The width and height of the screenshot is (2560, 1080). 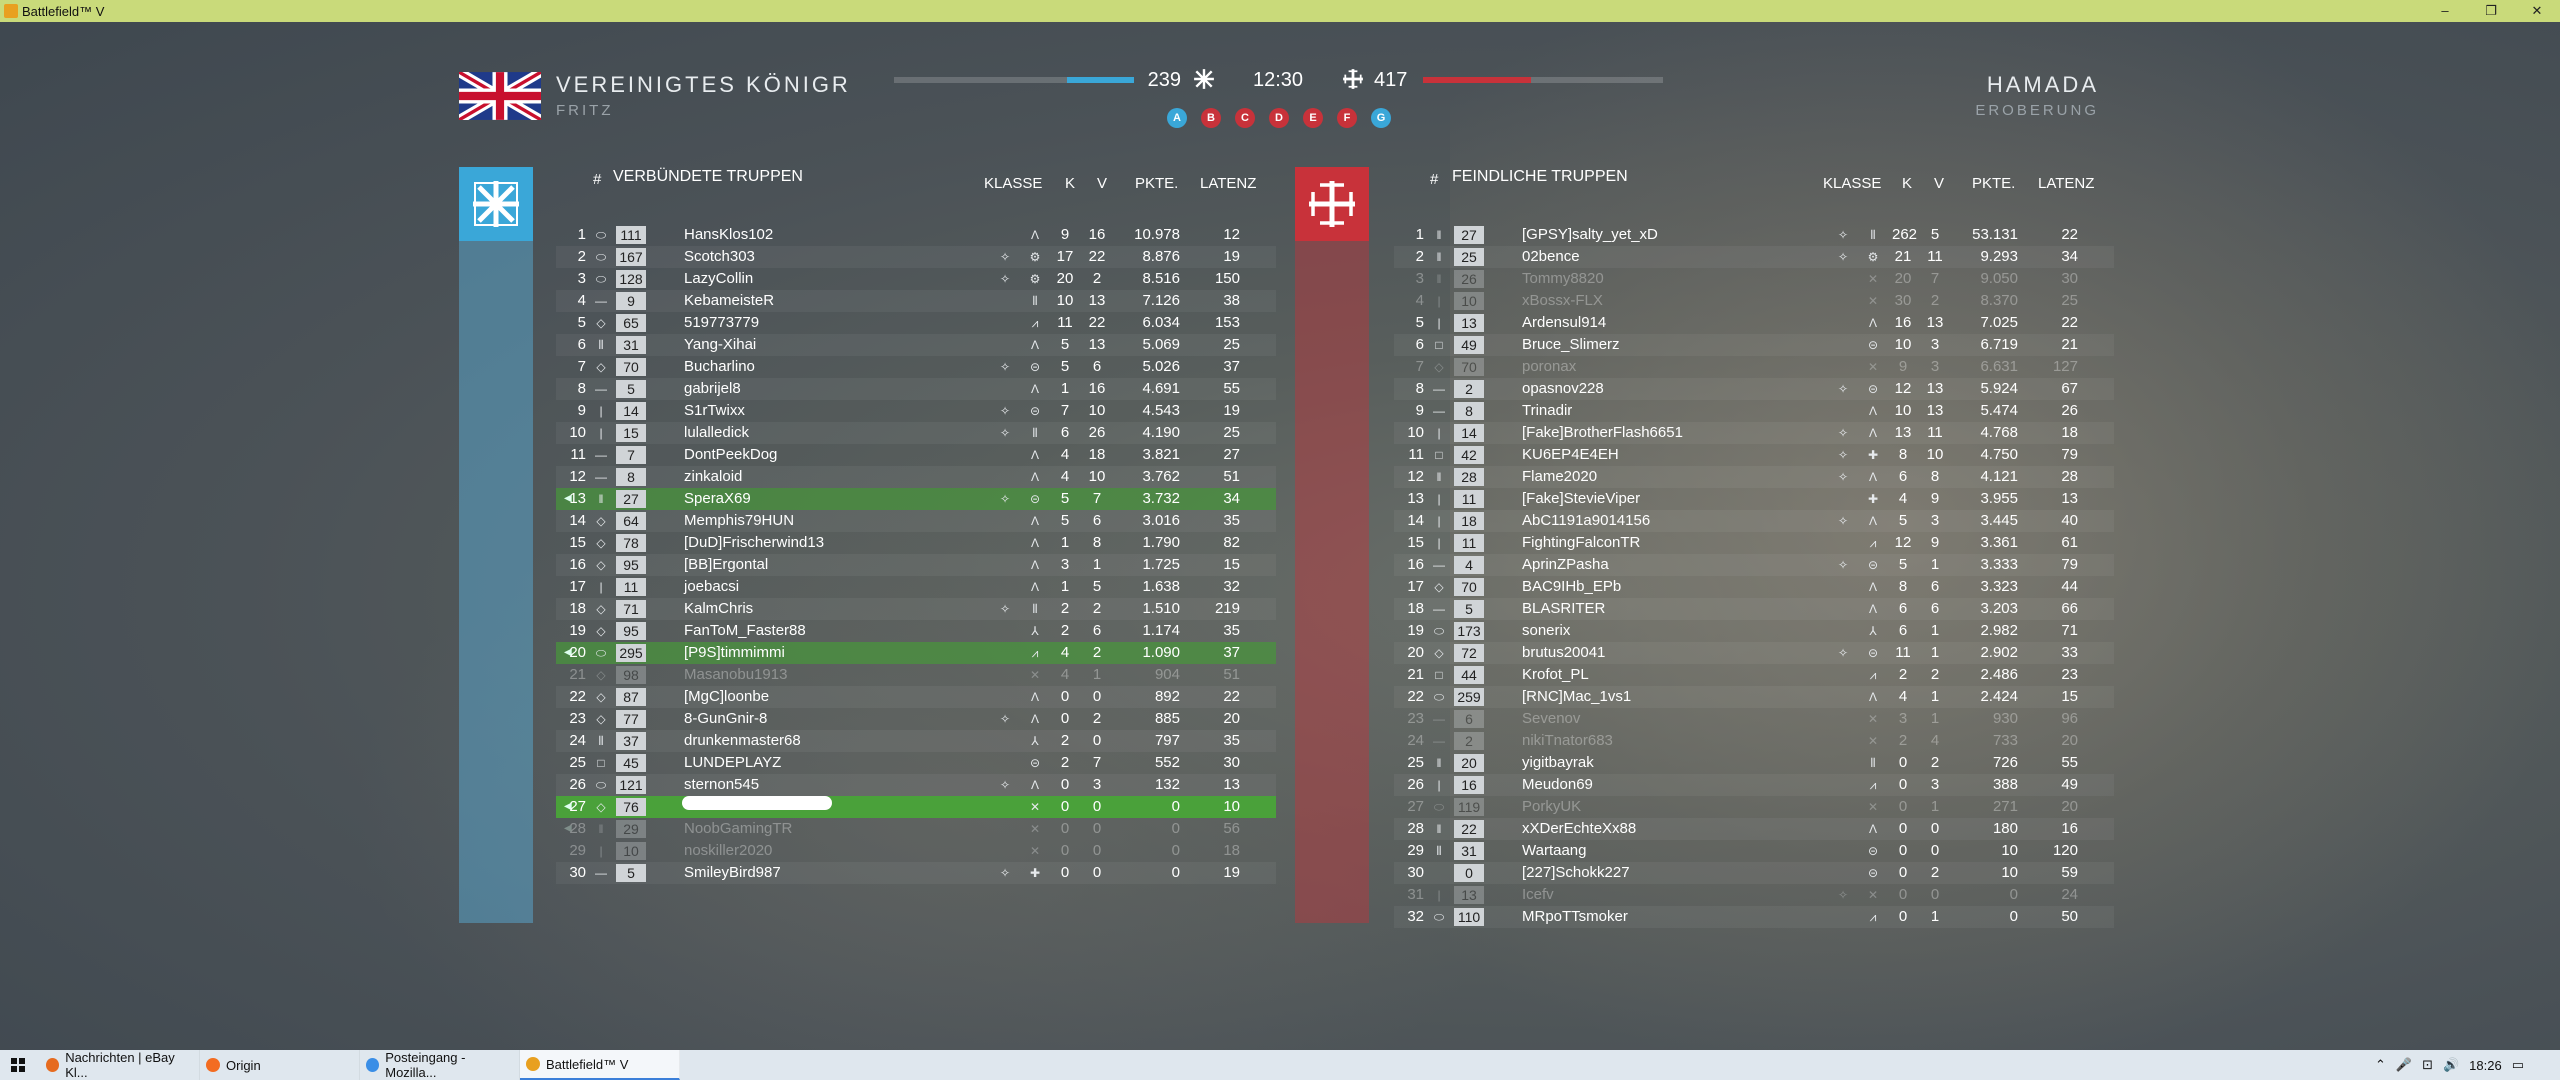 I want to click on maximize-button: ❐, so click(x=2491, y=10).